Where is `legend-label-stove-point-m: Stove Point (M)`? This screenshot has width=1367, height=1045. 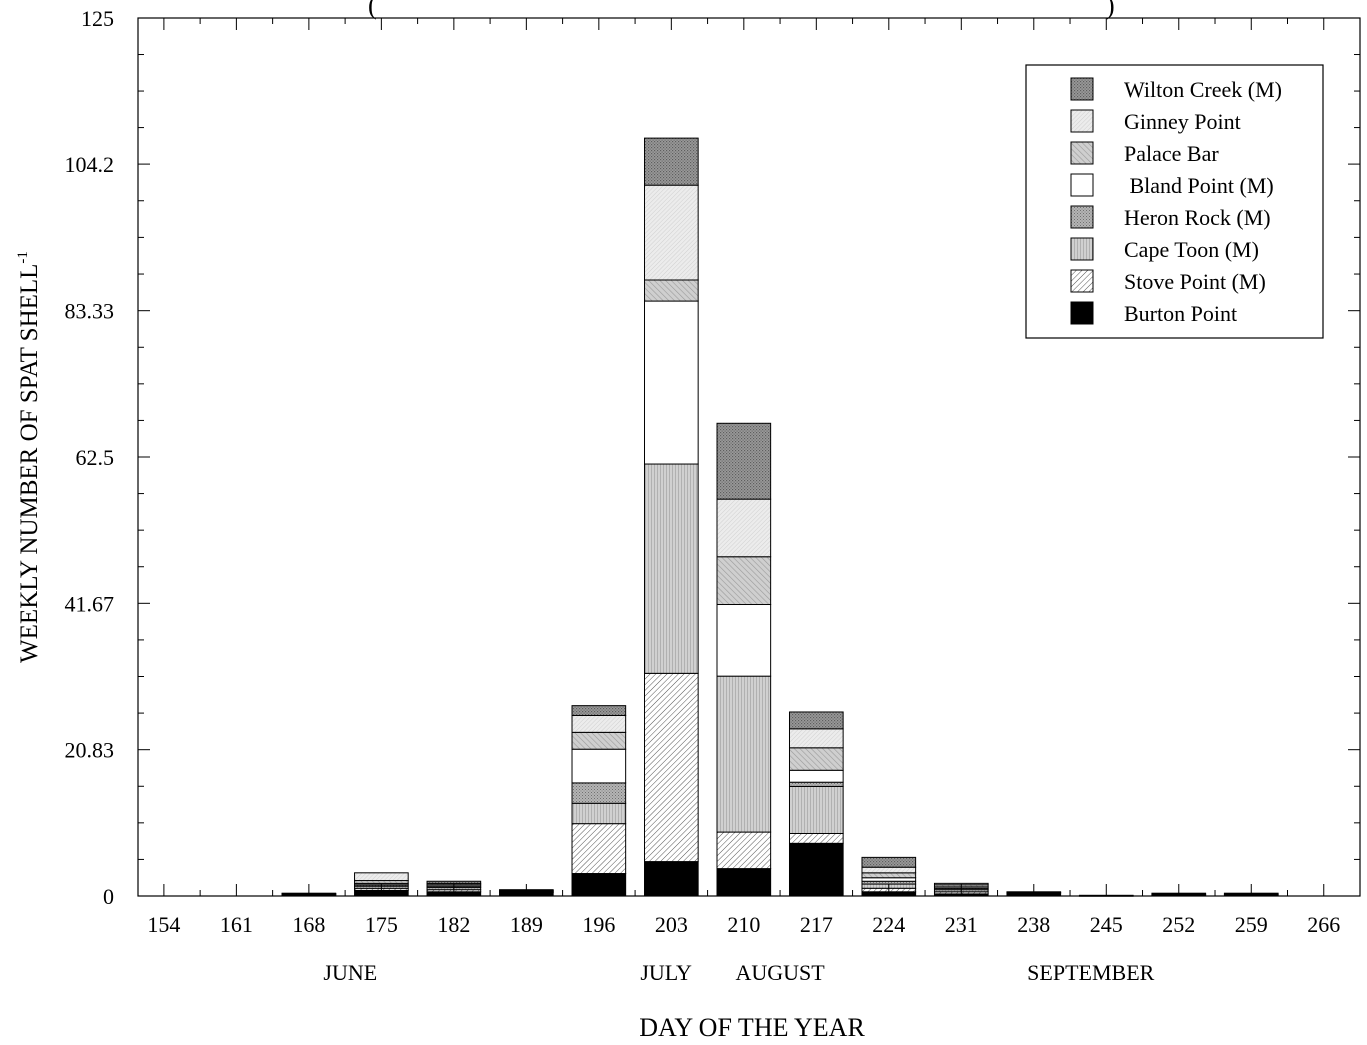
legend-label-stove-point-m: Stove Point (M) is located at coordinates (1195, 281).